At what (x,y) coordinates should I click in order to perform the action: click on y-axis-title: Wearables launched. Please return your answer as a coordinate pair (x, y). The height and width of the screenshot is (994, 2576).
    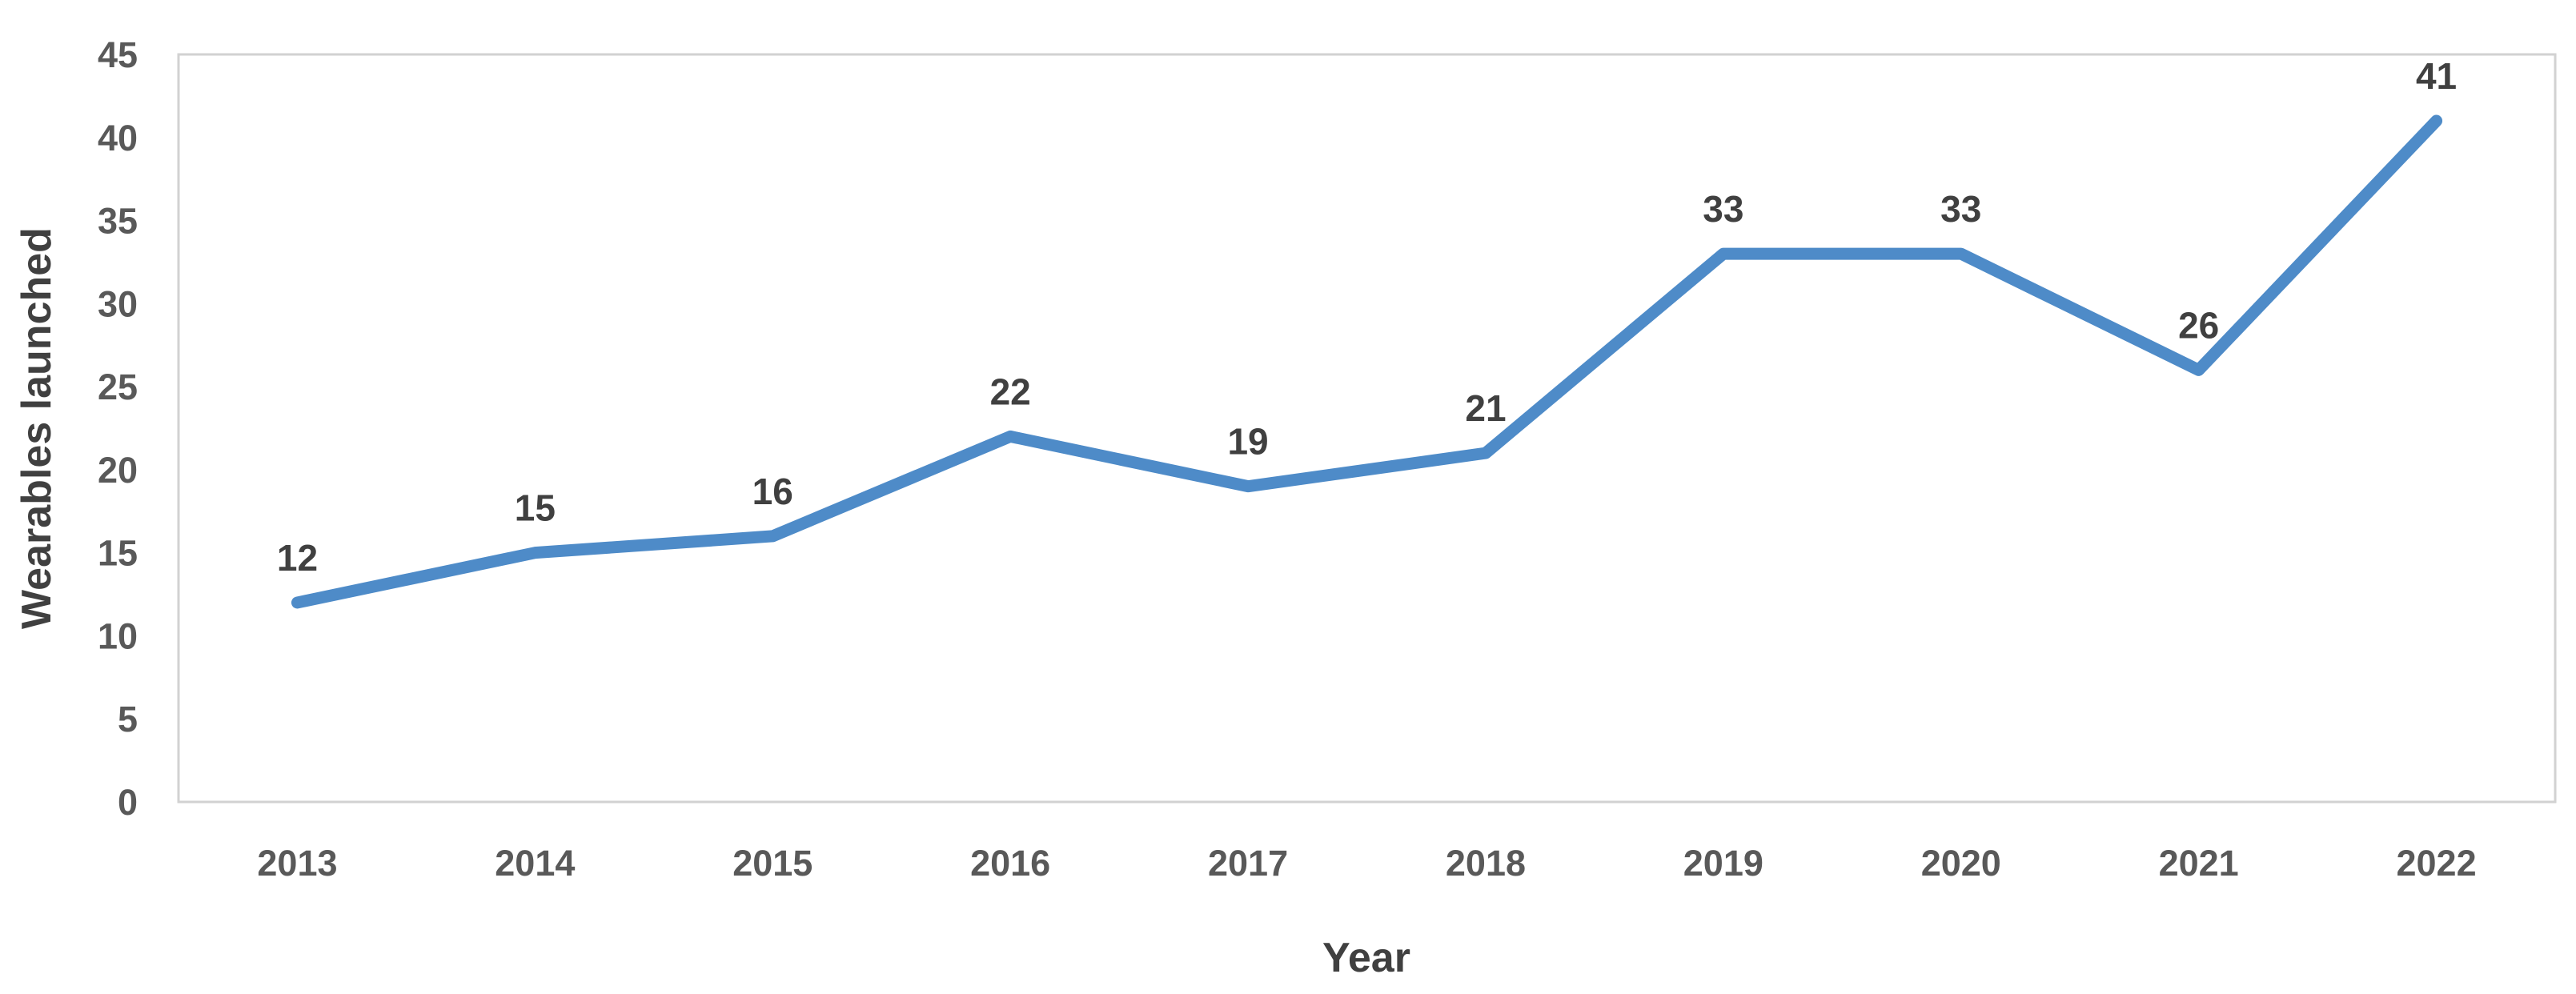
    Looking at the image, I should click on (37, 428).